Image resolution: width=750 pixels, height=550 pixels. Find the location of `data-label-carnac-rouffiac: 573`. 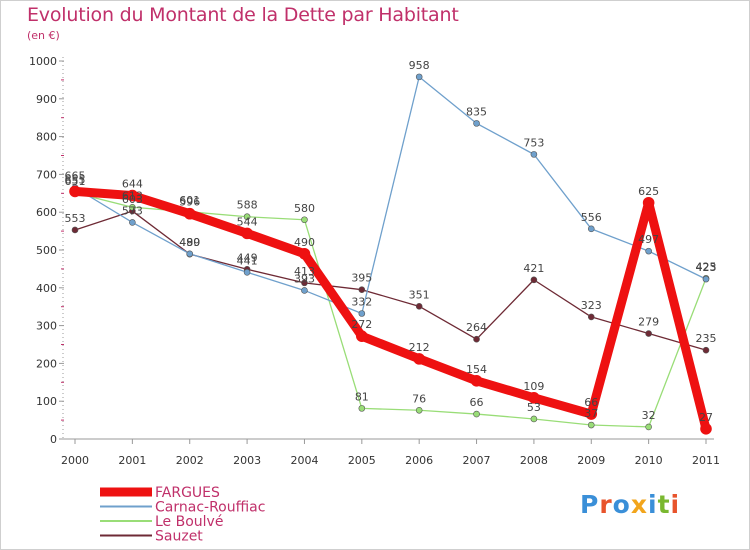

data-label-carnac-rouffiac: 573 is located at coordinates (132, 210).